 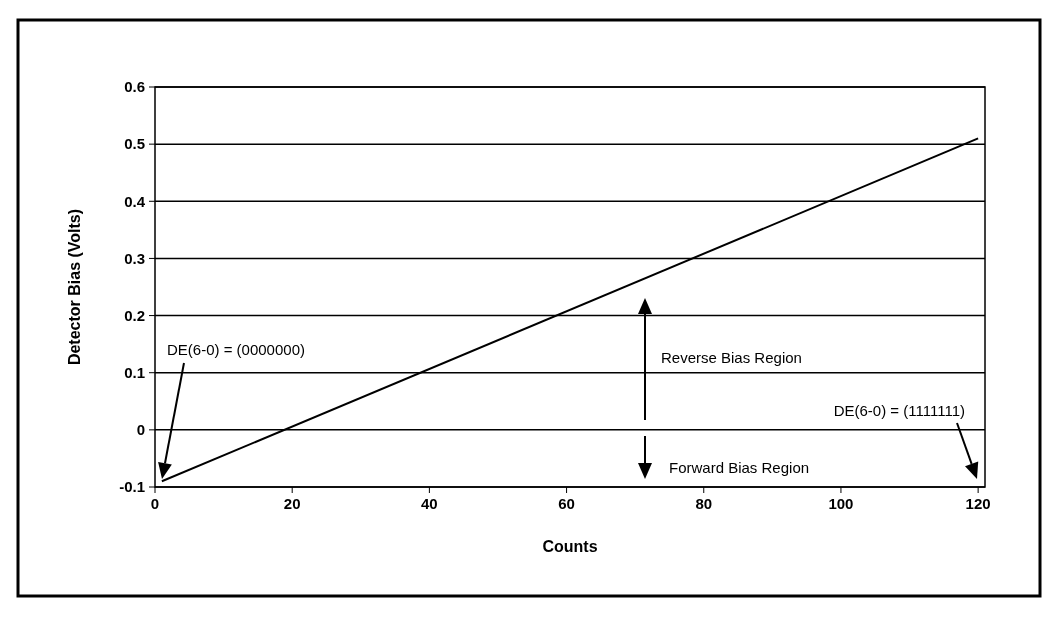 What do you see at coordinates (731, 357) in the screenshot?
I see `annotation: Reverse Bias Region` at bounding box center [731, 357].